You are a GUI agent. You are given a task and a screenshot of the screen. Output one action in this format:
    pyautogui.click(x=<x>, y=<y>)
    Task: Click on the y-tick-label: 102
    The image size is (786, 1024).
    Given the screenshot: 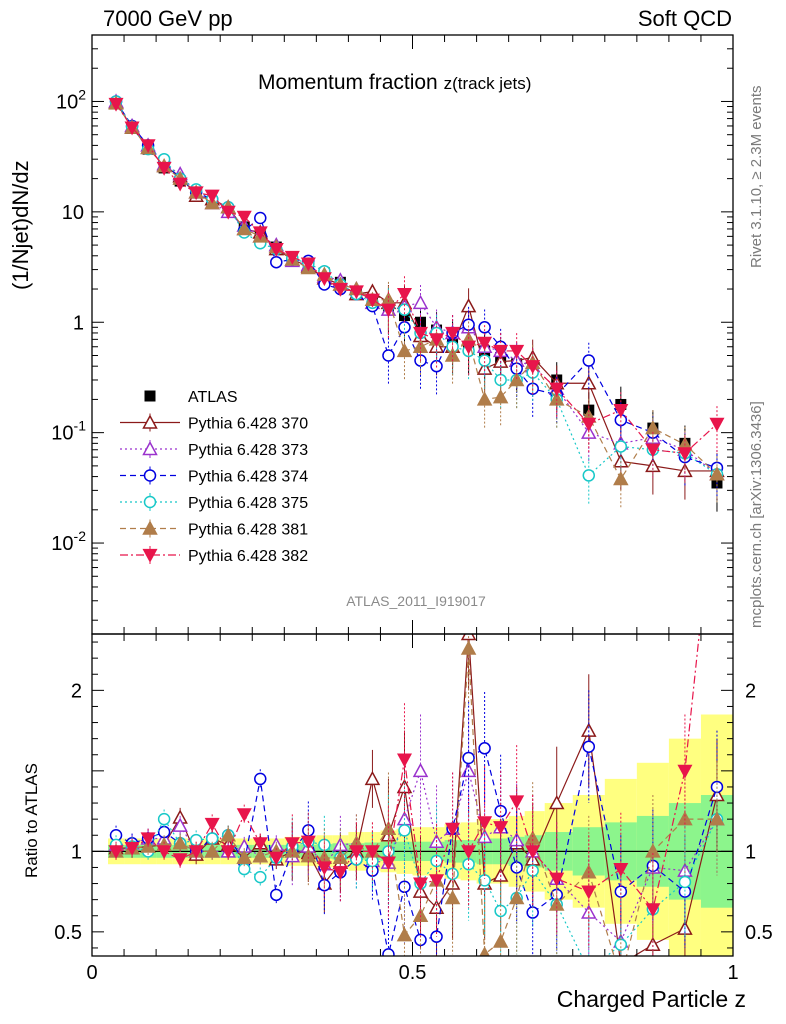 What is the action you would take?
    pyautogui.click(x=71, y=99)
    